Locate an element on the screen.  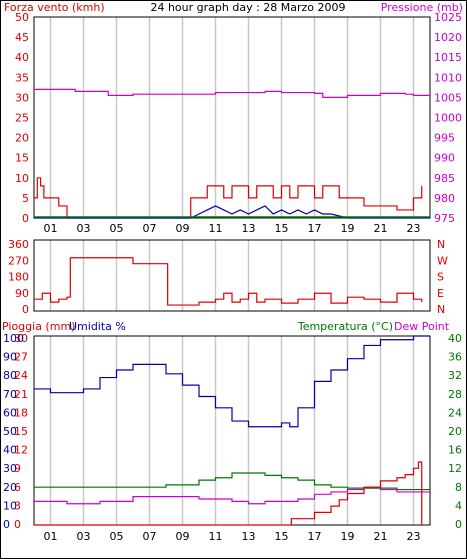
y-tick-label-pressure: 985 is located at coordinates (444, 178).